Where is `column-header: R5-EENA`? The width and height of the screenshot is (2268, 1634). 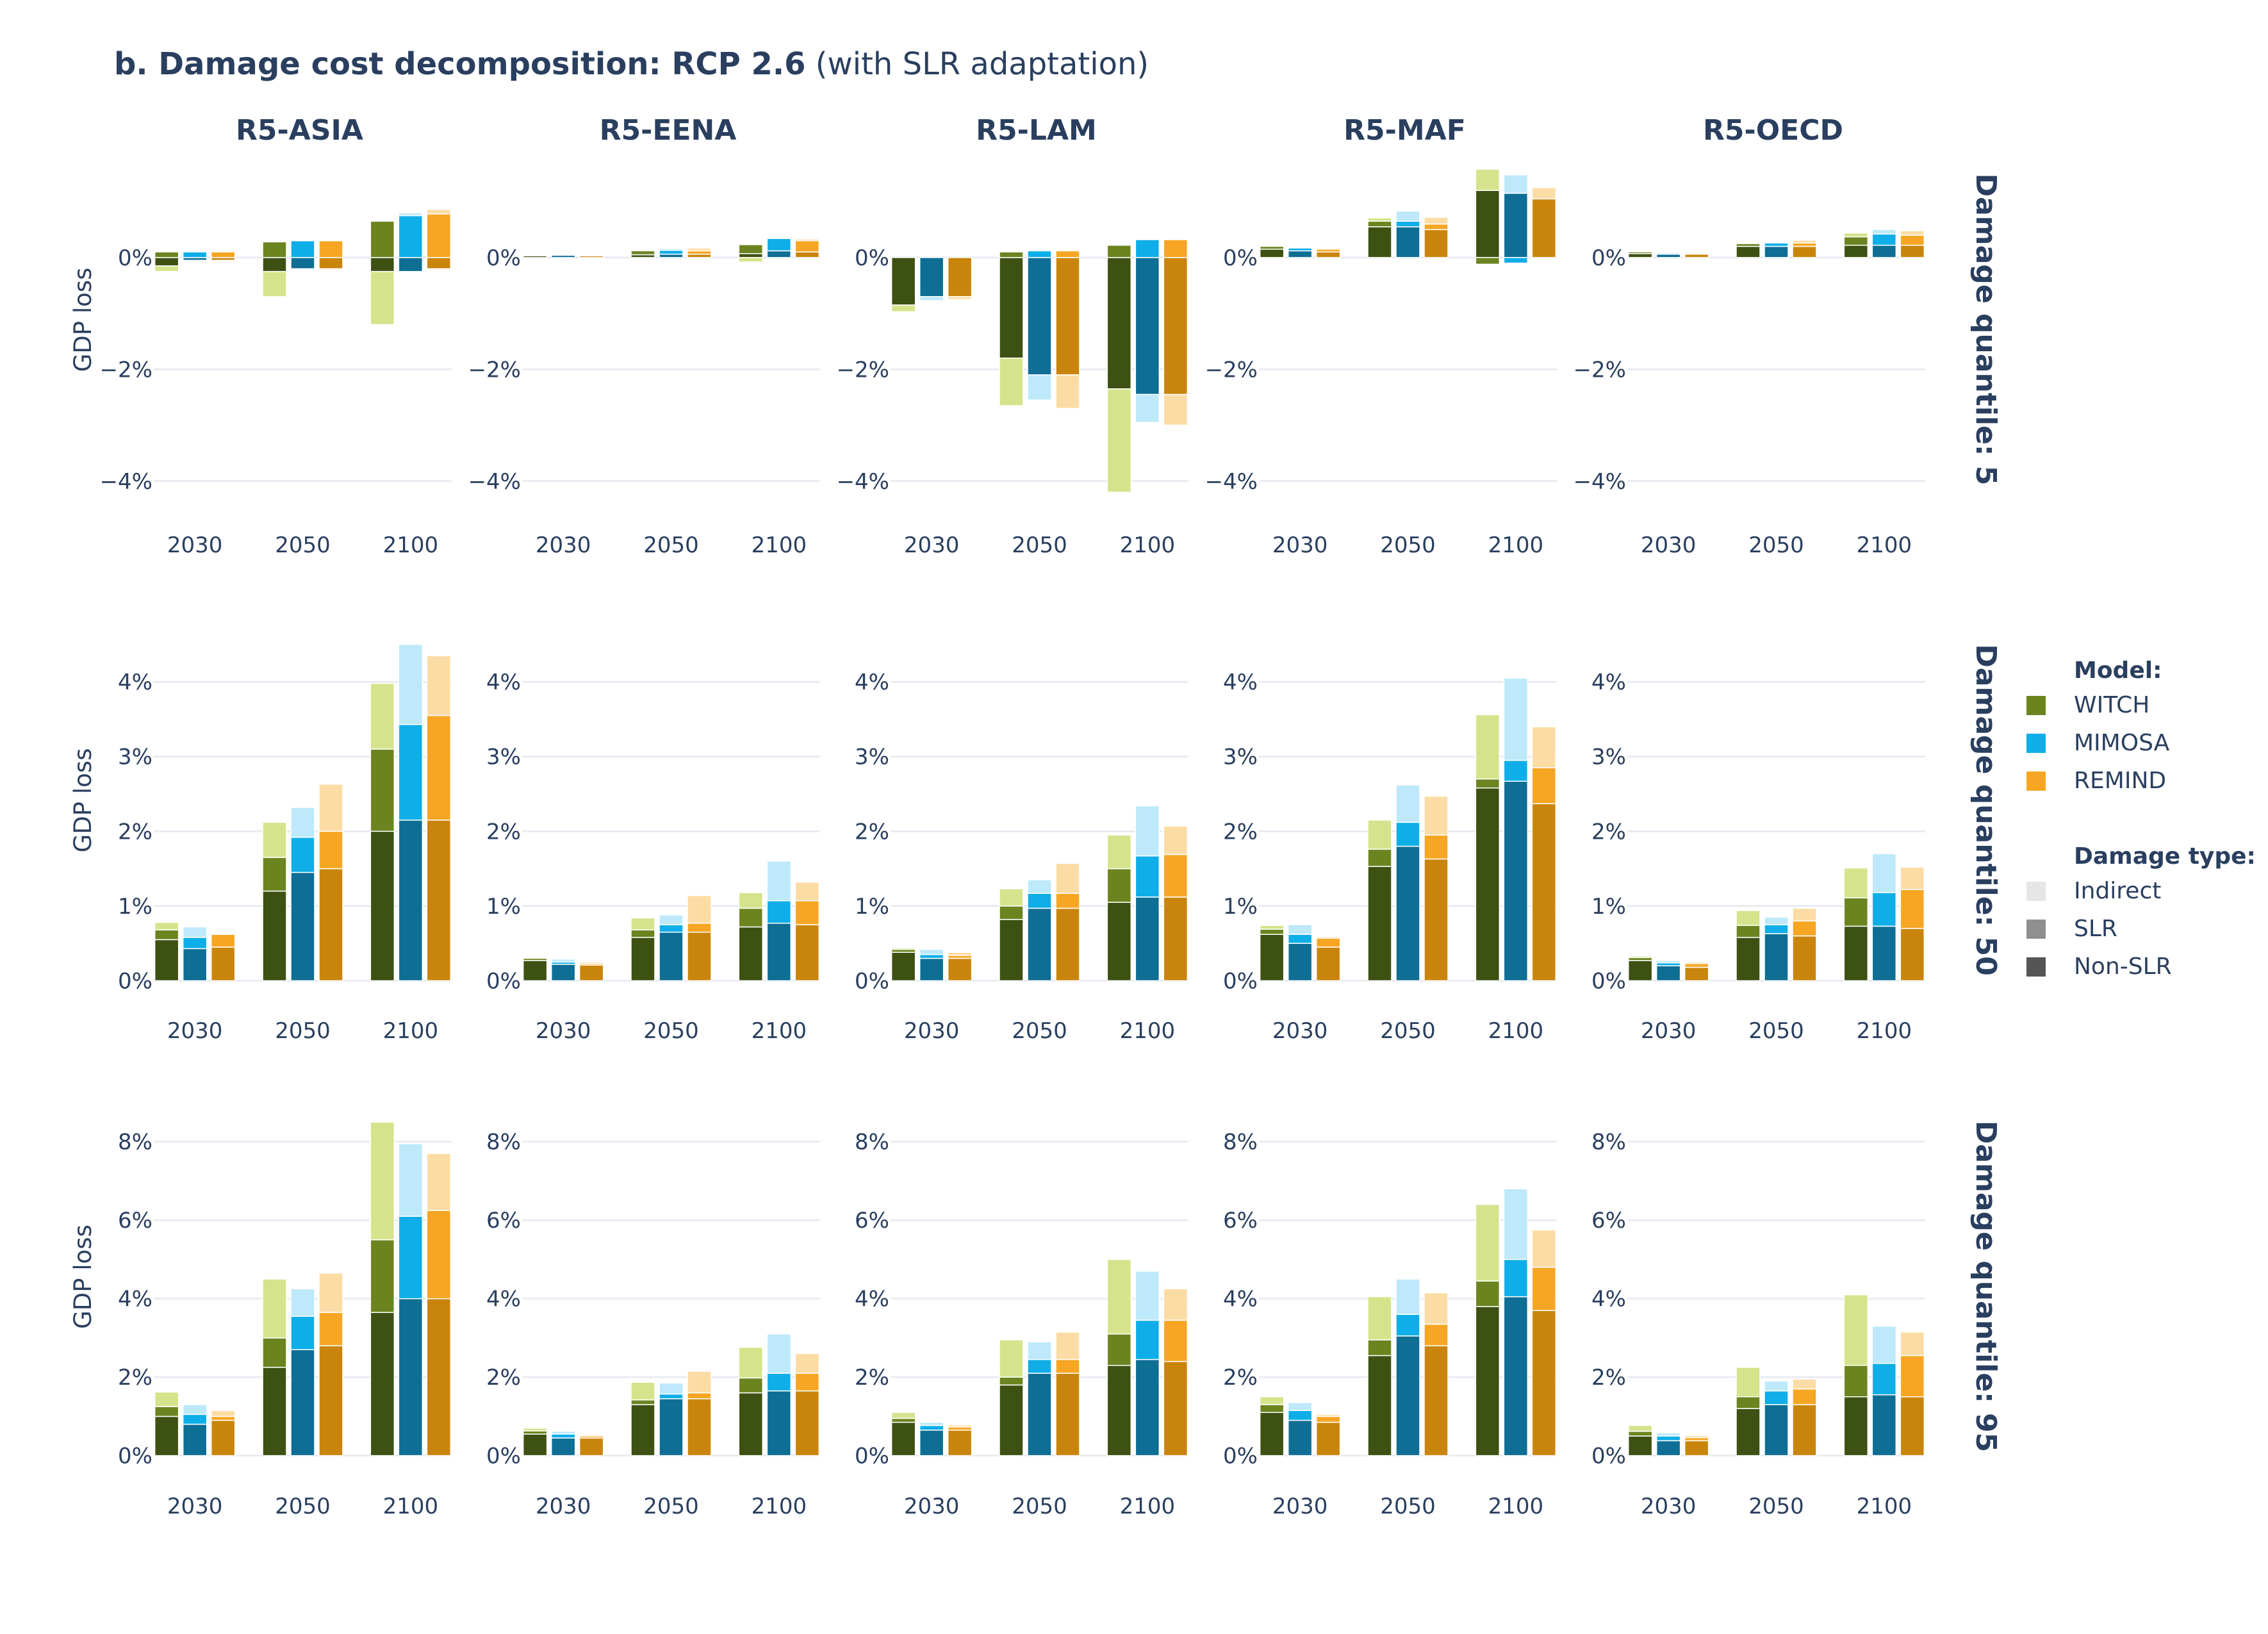
column-header: R5-EENA is located at coordinates (668, 130).